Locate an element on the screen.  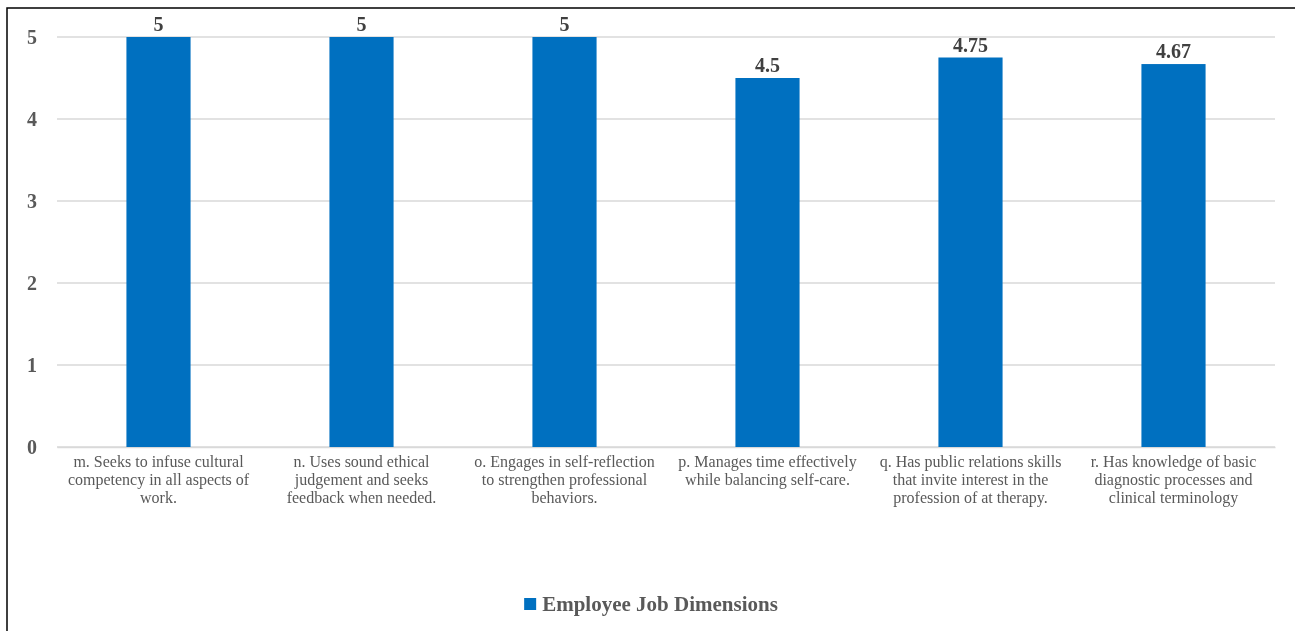
x-tick-label: n. Uses sound ethical judgement and seeks feedback when needed. is located at coordinates (361, 479).